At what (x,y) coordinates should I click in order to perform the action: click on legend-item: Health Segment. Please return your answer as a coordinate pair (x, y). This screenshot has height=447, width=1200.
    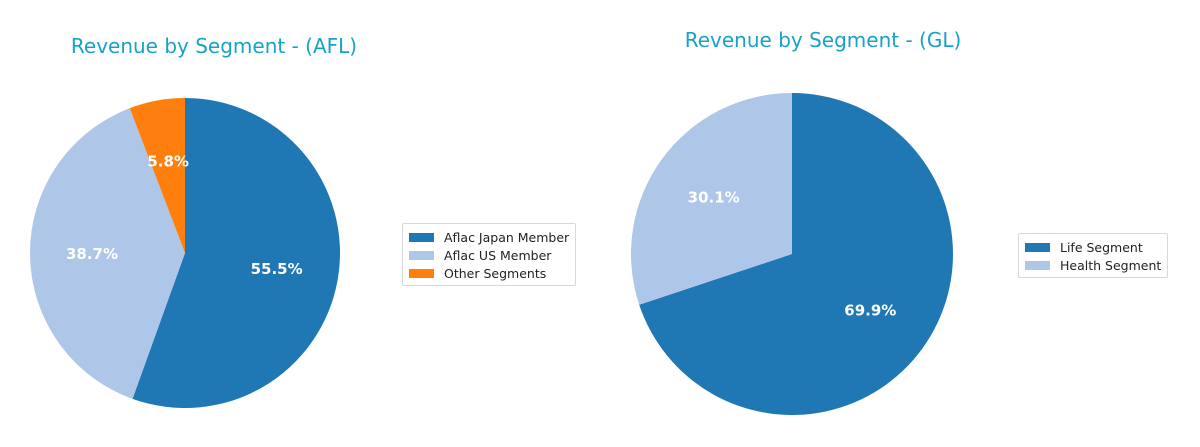
    Looking at the image, I should click on (1093, 265).